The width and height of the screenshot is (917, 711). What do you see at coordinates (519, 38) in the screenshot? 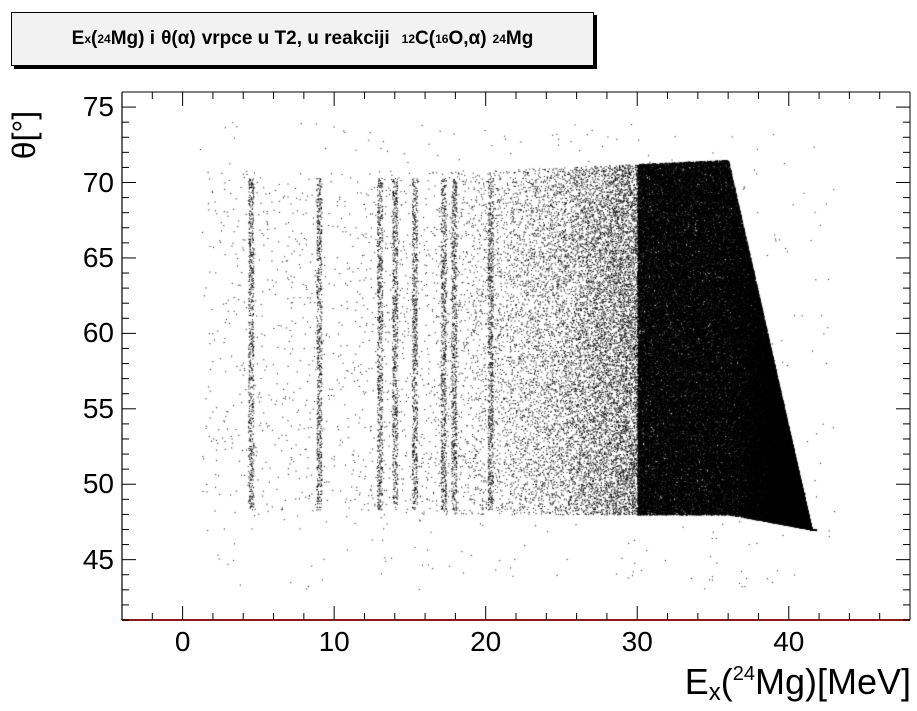
I see `title-mg2-text: Mg` at bounding box center [519, 38].